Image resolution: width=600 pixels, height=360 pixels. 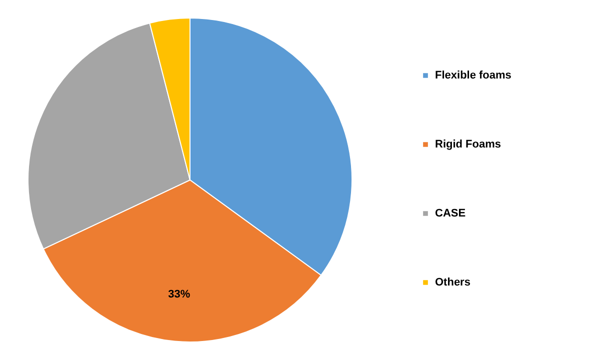 What do you see at coordinates (468, 144) in the screenshot?
I see `legend-label: Rigid Foams` at bounding box center [468, 144].